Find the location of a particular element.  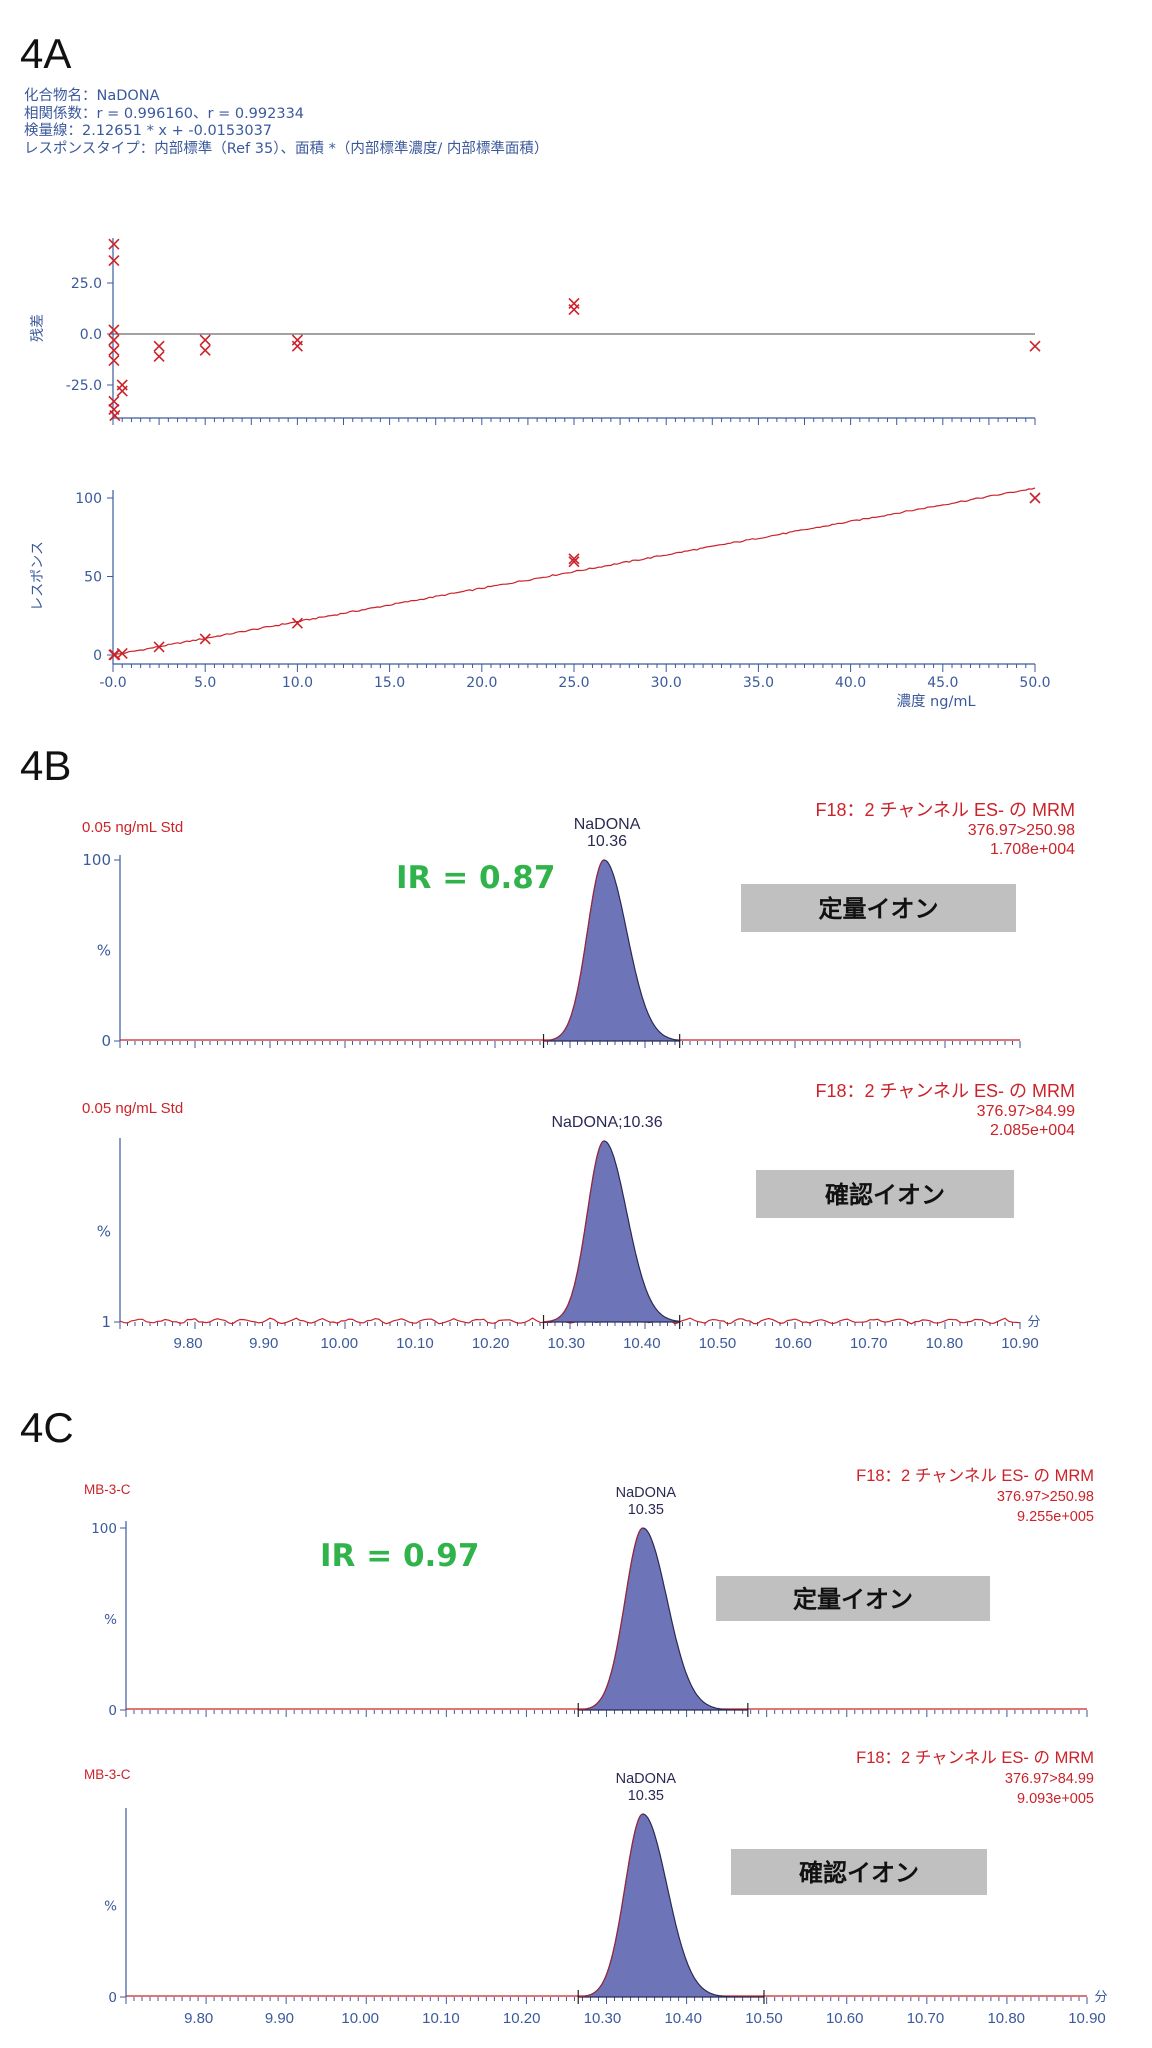

chrom-peak-label: 10.35 is located at coordinates (646, 1796).